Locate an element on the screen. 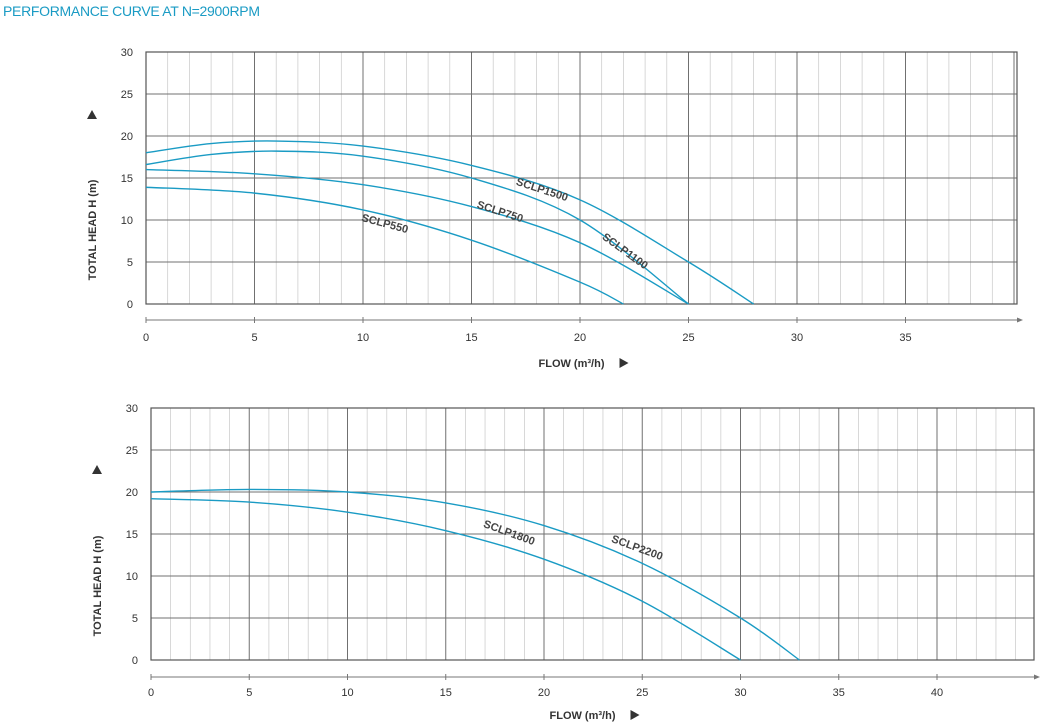 The image size is (1052, 726). series-line-sclp1100 is located at coordinates (417, 227).